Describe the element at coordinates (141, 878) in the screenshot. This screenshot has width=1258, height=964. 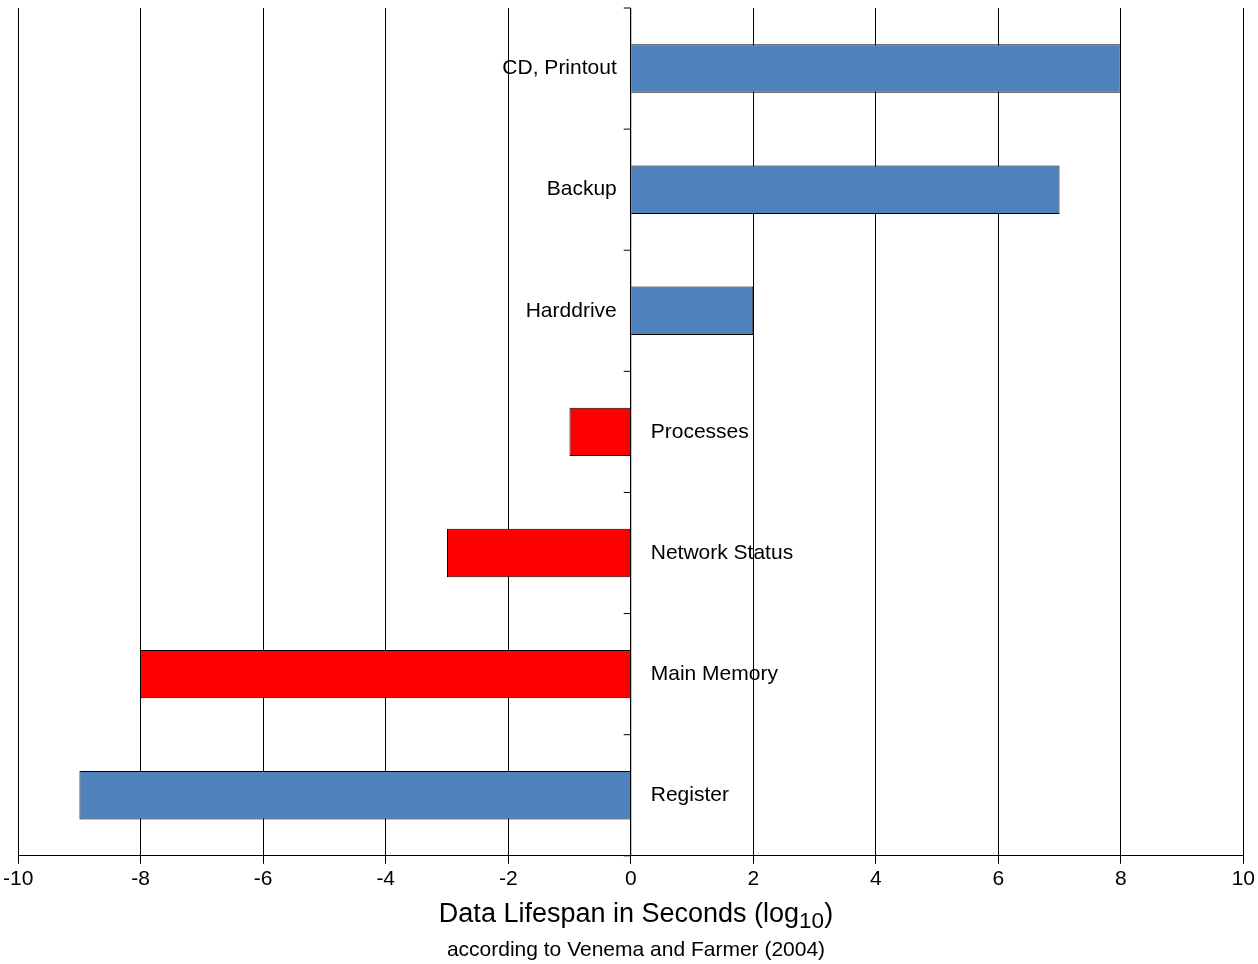
I see `x-tick-label: -8` at that location.